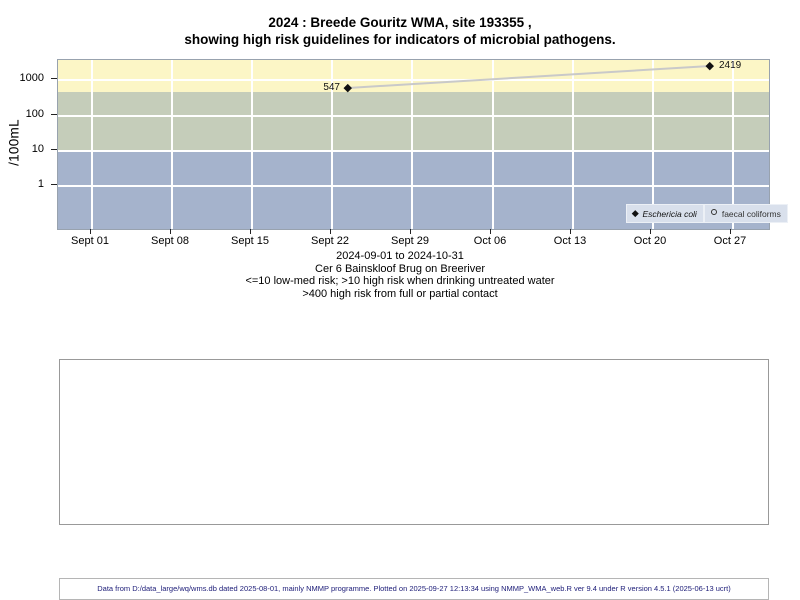 This screenshot has height=600, width=800. I want to click on x-tick-label: Oct 06, so click(490, 241).